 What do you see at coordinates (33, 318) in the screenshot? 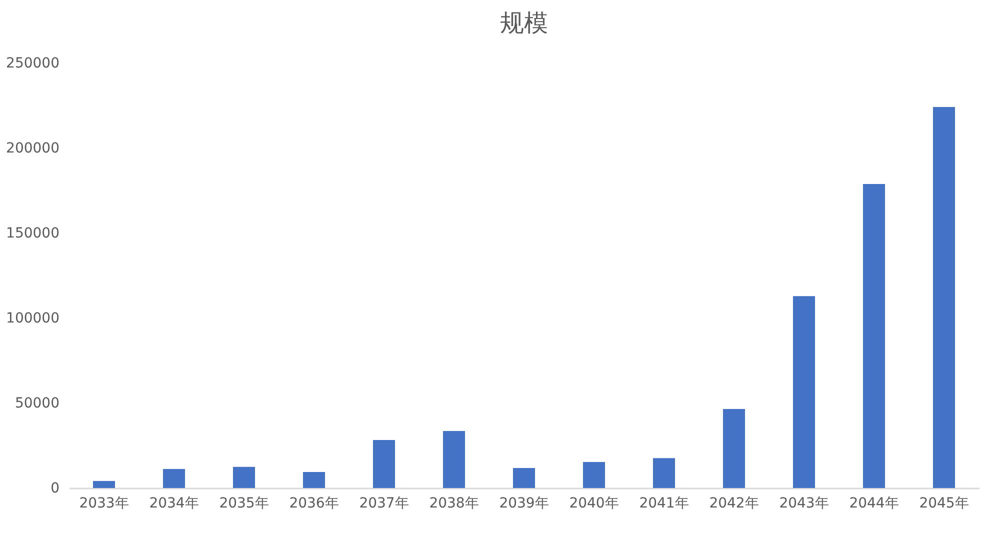
I see `y-tick-label: 100000` at bounding box center [33, 318].